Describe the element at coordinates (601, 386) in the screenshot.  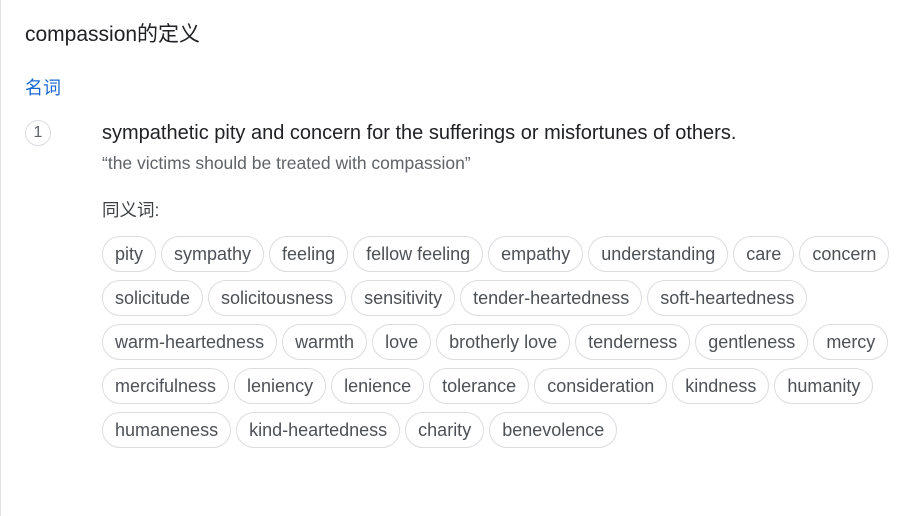
I see `synonym-chip: consideration` at that location.